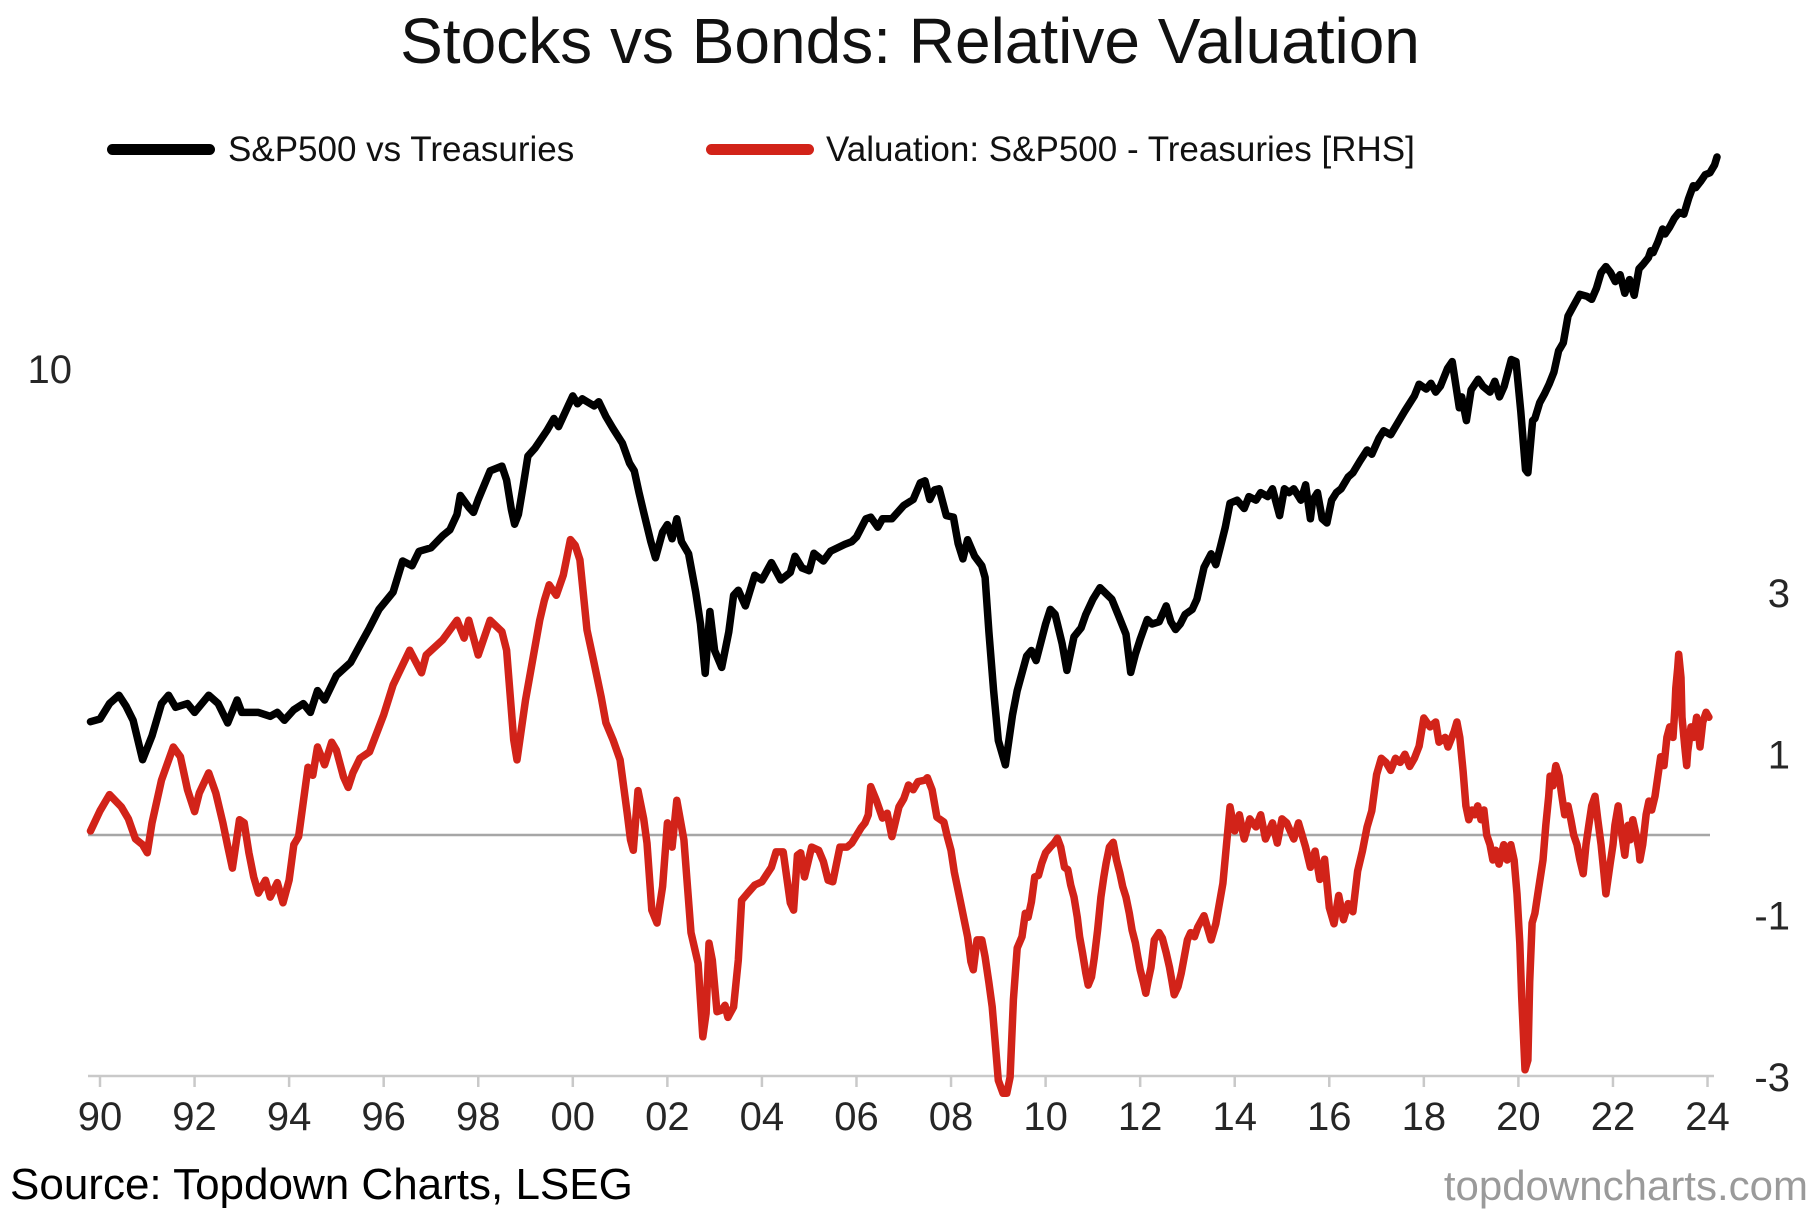  What do you see at coordinates (1424, 1117) in the screenshot?
I see `x-tick-label: 18` at bounding box center [1424, 1117].